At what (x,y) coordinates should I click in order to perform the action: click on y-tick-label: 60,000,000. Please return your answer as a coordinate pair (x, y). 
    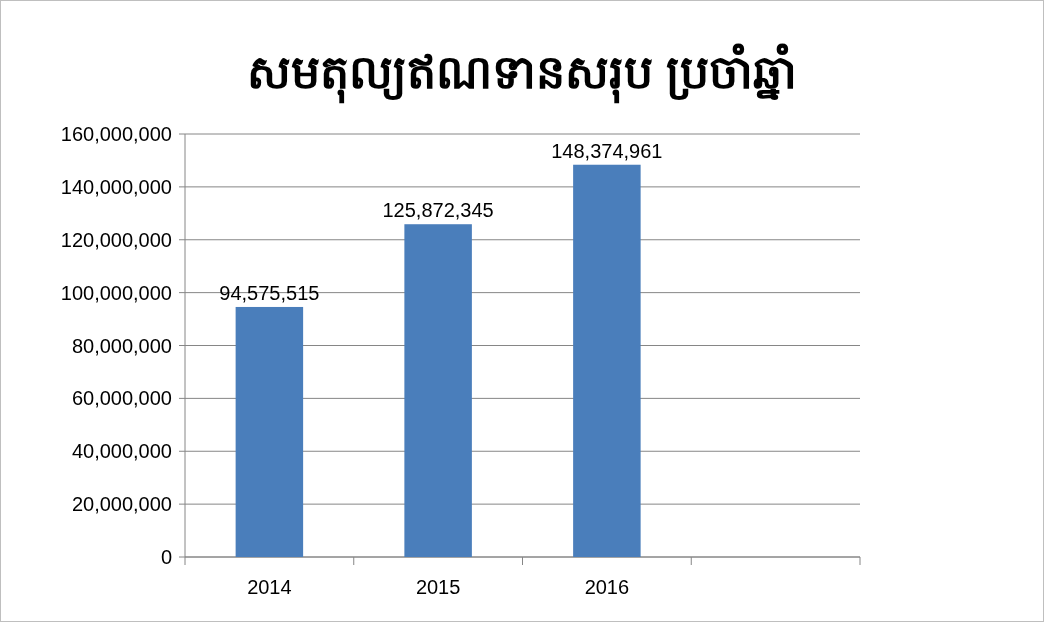
    Looking at the image, I should click on (121, 398).